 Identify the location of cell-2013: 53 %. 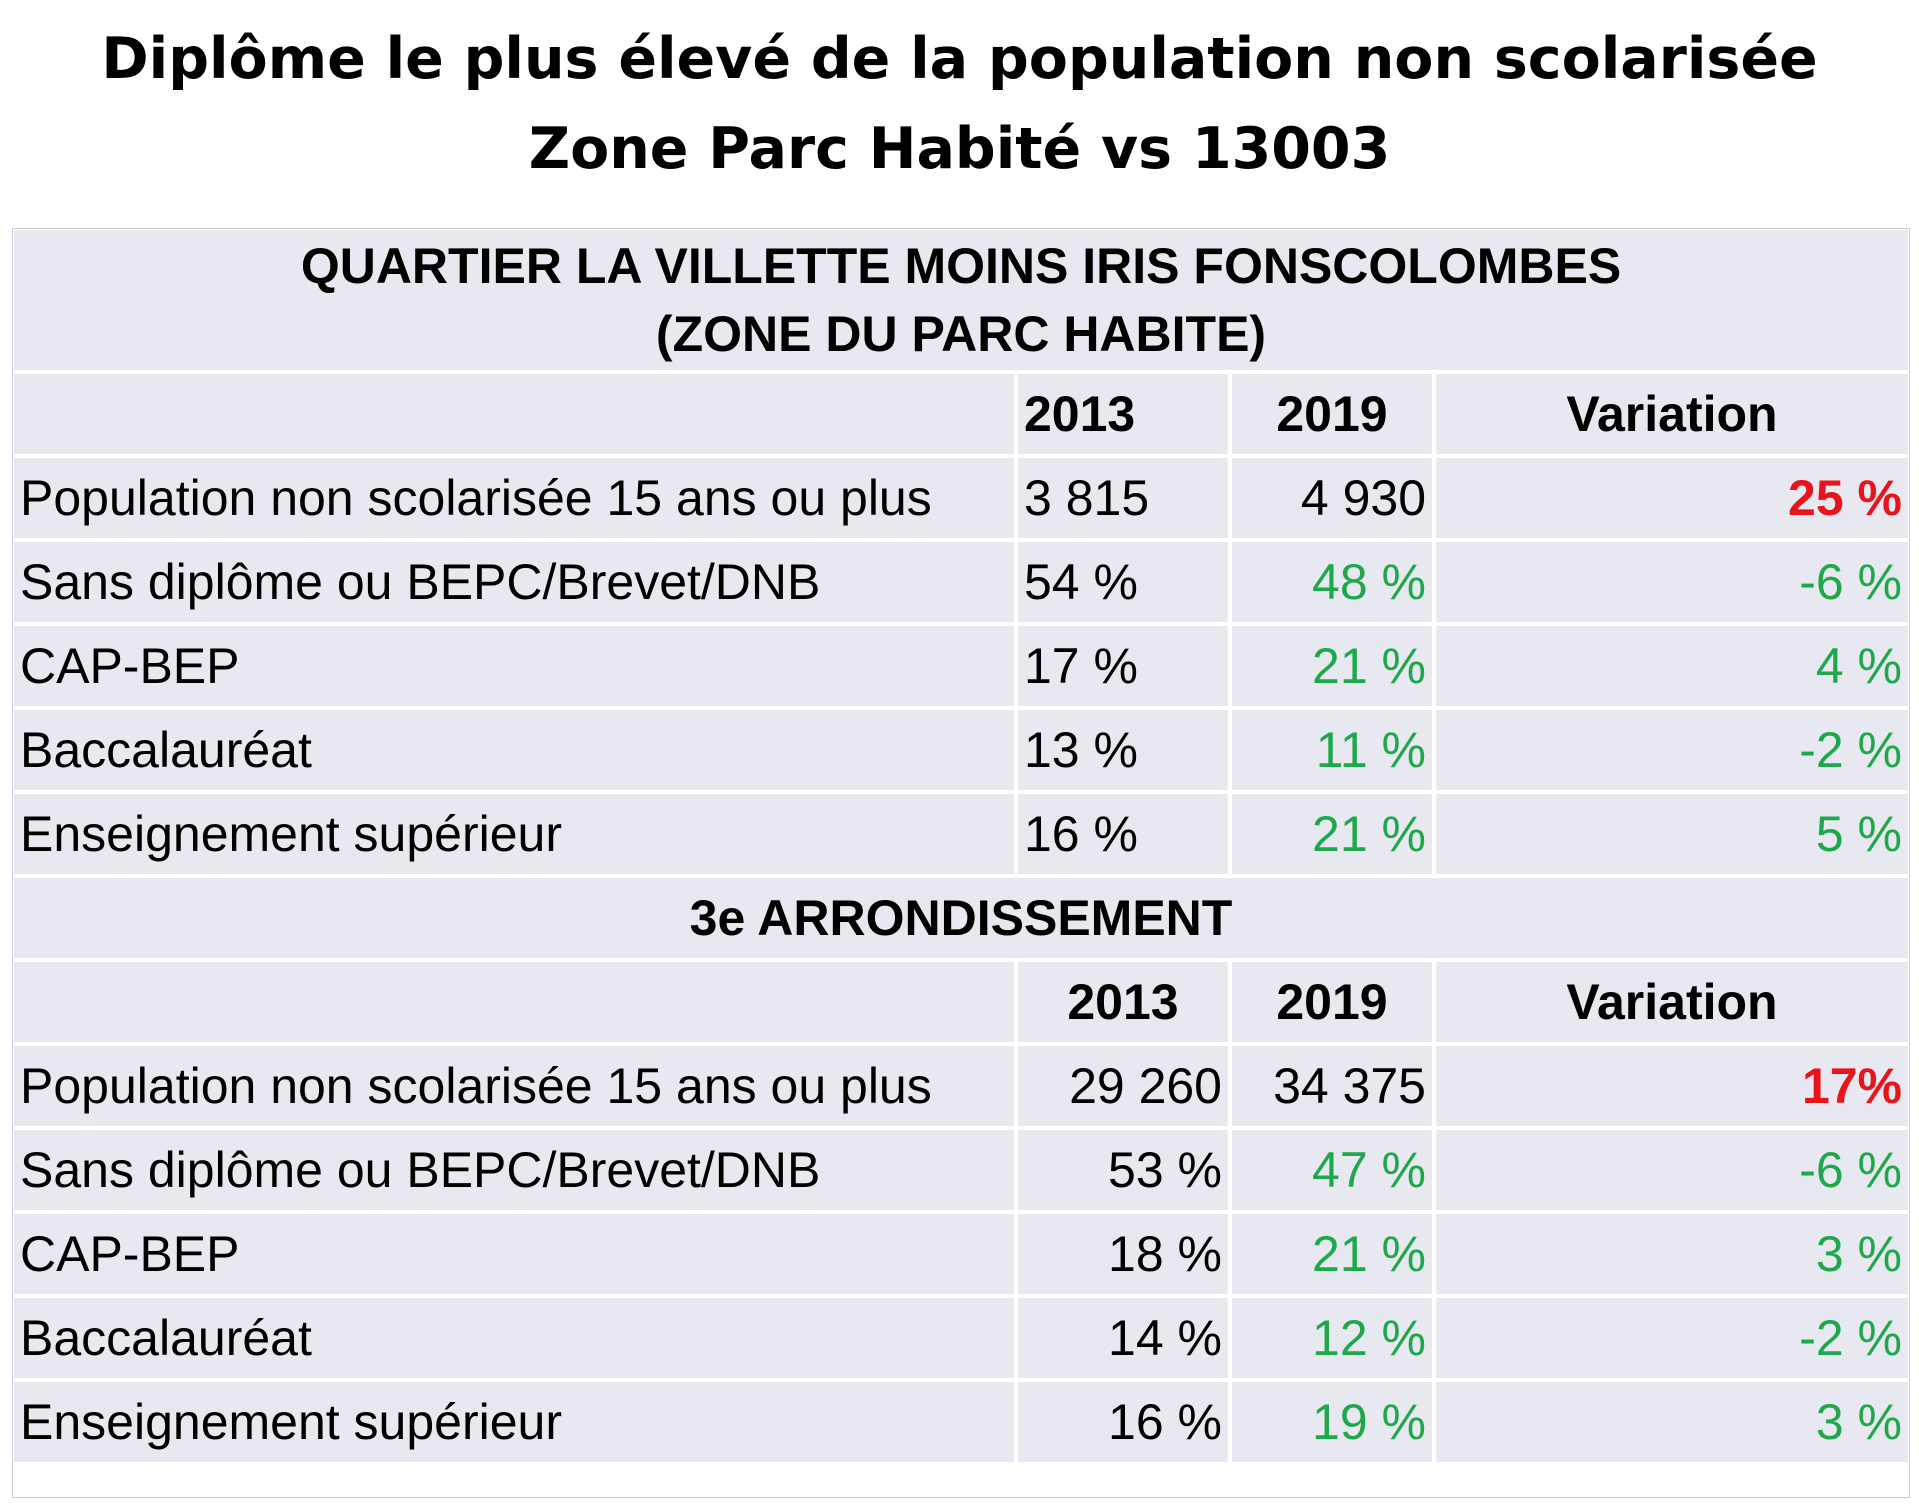
(1123, 1170).